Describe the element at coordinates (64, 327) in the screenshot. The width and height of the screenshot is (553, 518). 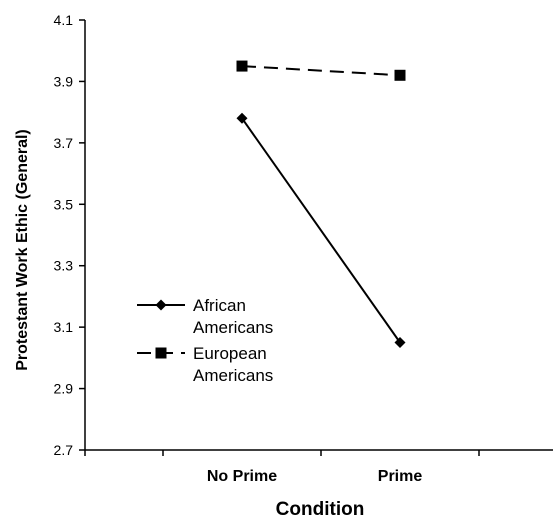
I see `y-tick-label: 3.1` at that location.